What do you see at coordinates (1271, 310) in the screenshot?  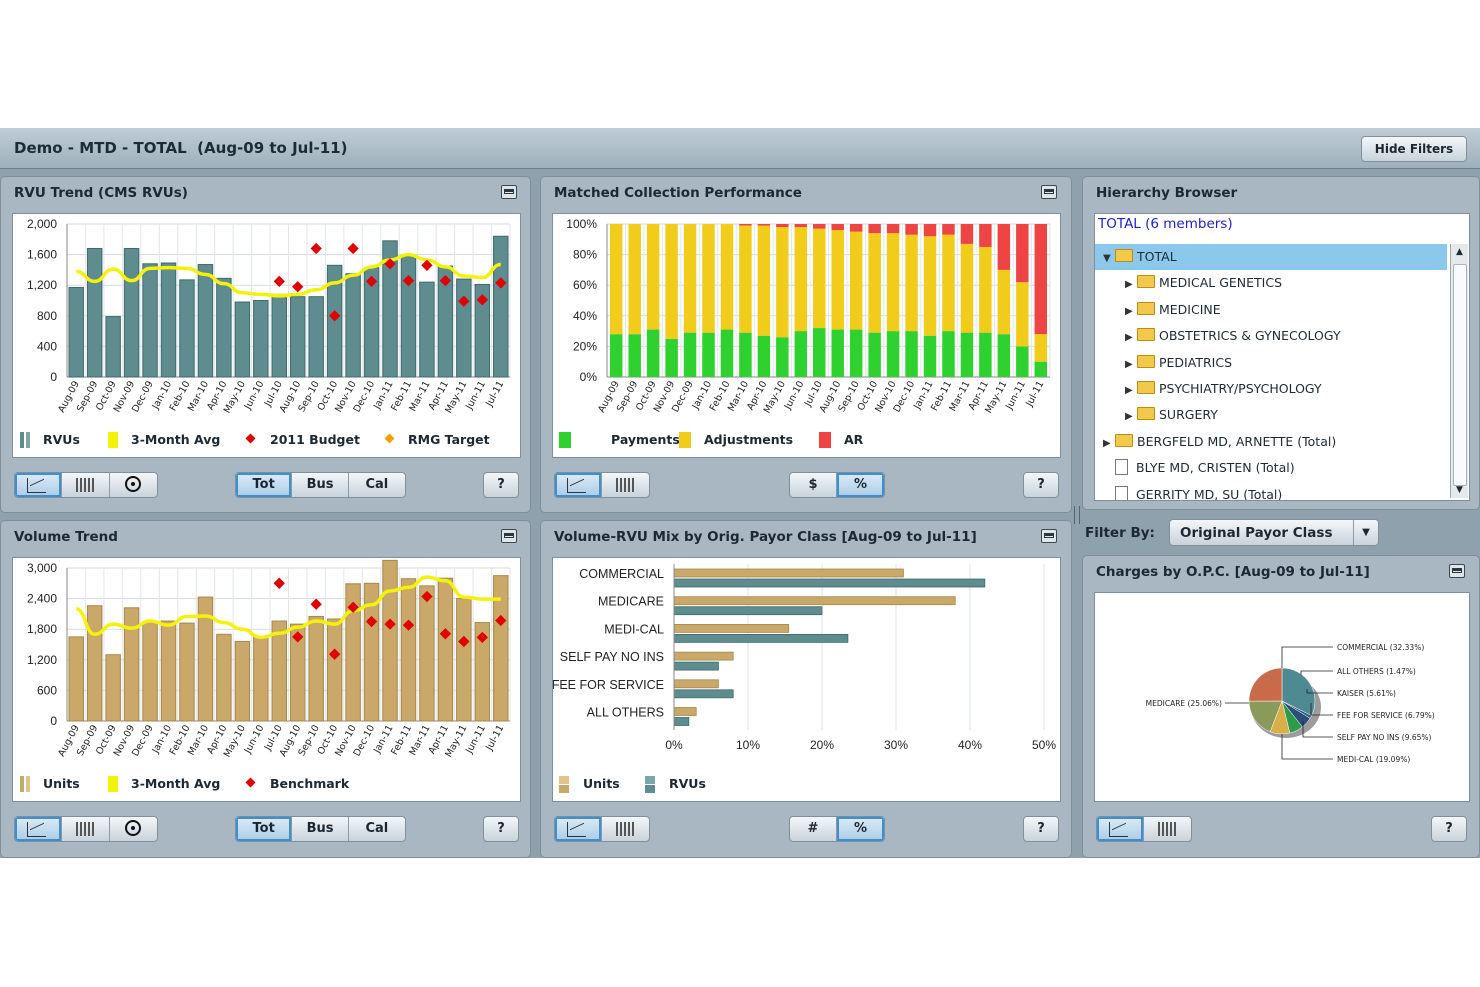 I see `tree-item: ▶ MEDICINE` at bounding box center [1271, 310].